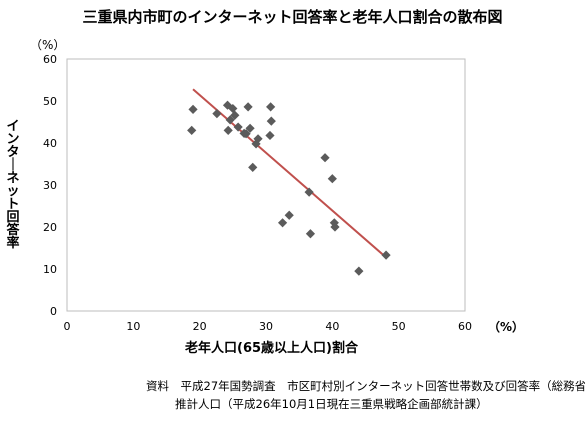 Image resolution: width=585 pixels, height=422 pixels. I want to click on source-note-2: 推計人口（平成26年10月1日現在三重県戦略企画部統計課）, so click(331, 404).